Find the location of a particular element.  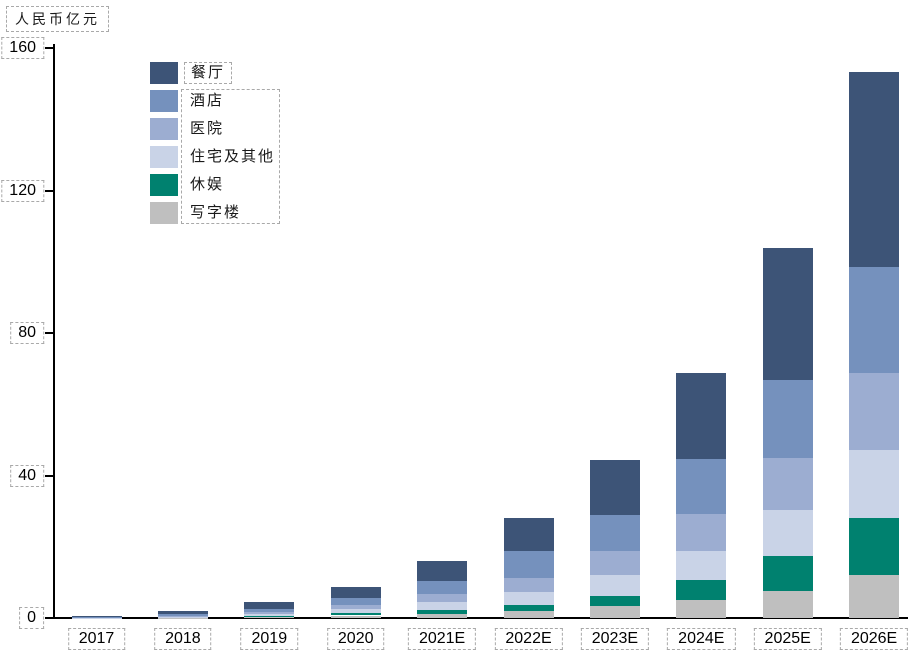

legend-item: 写字楼 is located at coordinates (198, 213).